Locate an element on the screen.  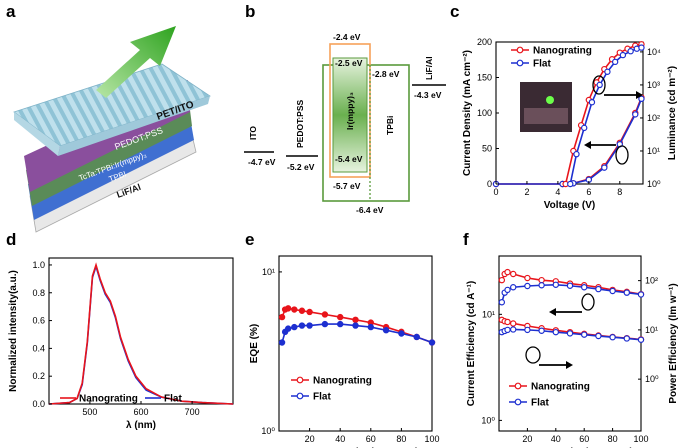
c-y-tick-label: 10⁴ is located at coordinates (654, 52).